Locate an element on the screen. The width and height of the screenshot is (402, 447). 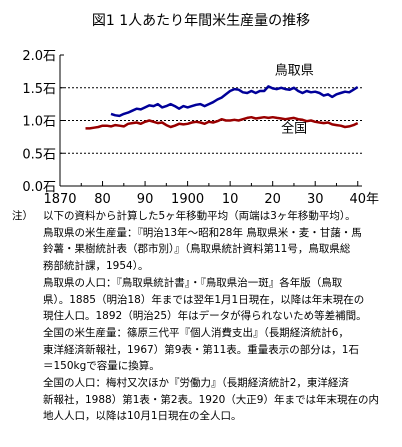
y-tick-label: 1.0石 is located at coordinates (39, 122).